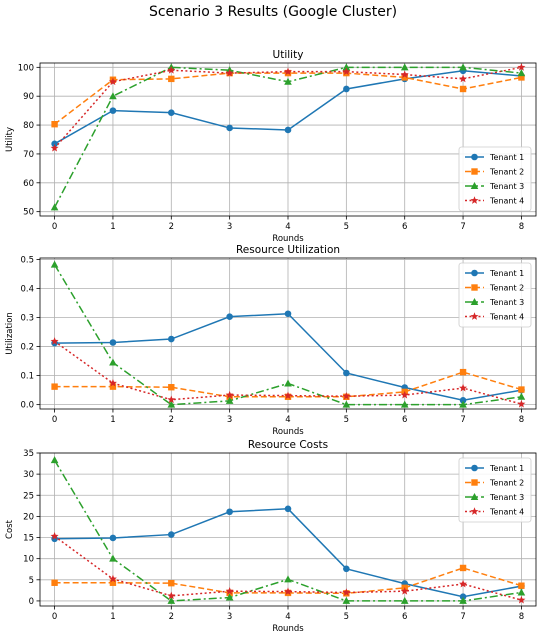 This screenshot has width=550, height=632. I want to click on chart-title: Resource Costs, so click(288, 445).